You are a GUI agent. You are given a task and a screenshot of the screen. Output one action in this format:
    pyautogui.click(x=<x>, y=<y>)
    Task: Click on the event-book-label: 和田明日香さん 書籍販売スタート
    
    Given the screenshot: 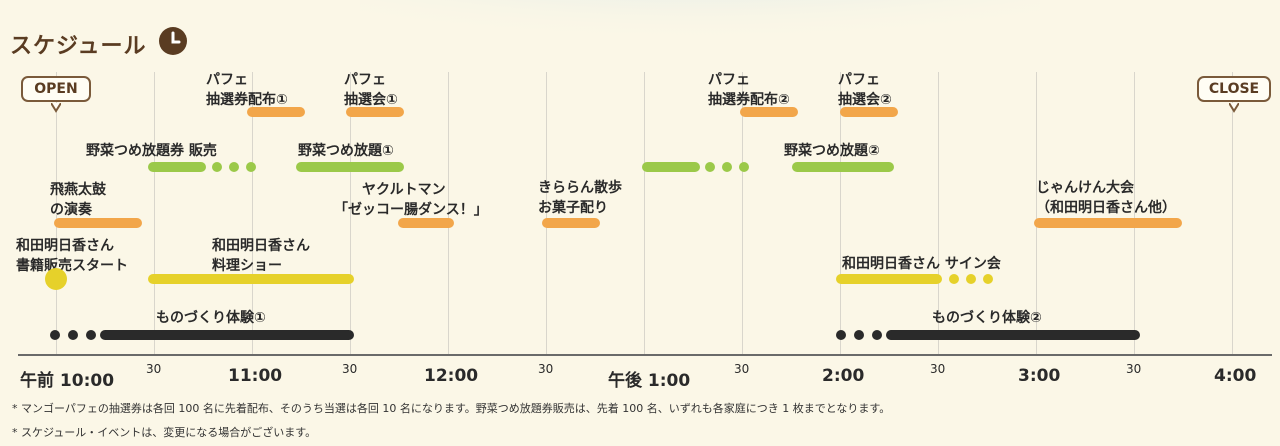 What is the action you would take?
    pyautogui.click(x=72, y=256)
    